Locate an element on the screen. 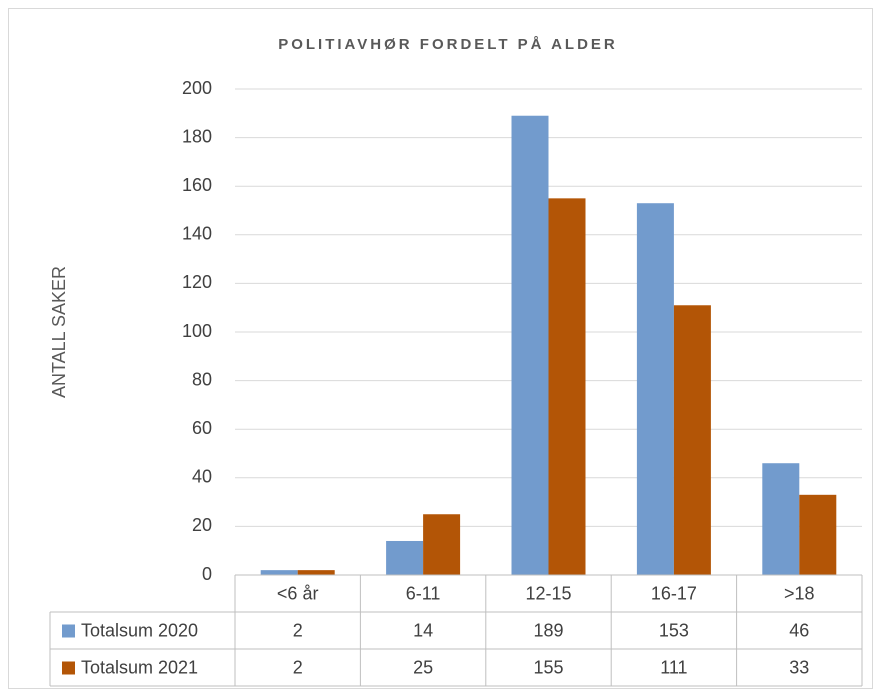 The width and height of the screenshot is (882, 694). y-tick-label: 180 is located at coordinates (197, 136).